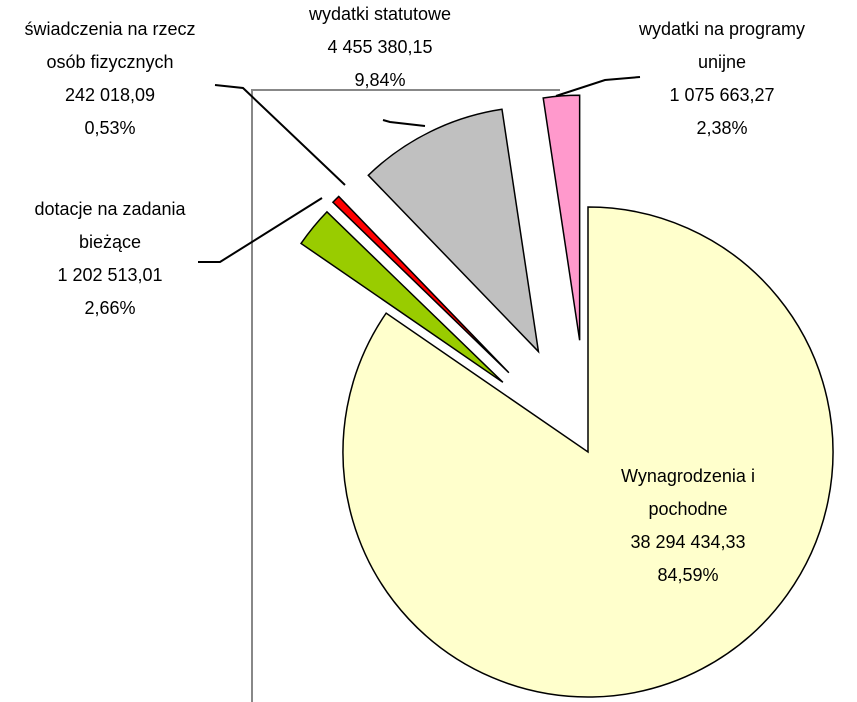 This screenshot has width=857, height=702. Describe the element at coordinates (110, 242) in the screenshot. I see `label-line: bieżące` at that location.